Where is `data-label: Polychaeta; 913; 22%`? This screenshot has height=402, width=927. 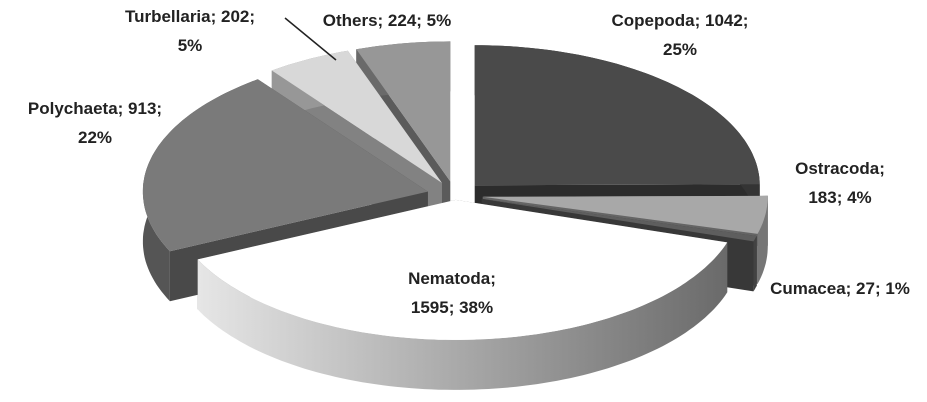 data-label: Polychaeta; 913; 22% is located at coordinates (95, 123).